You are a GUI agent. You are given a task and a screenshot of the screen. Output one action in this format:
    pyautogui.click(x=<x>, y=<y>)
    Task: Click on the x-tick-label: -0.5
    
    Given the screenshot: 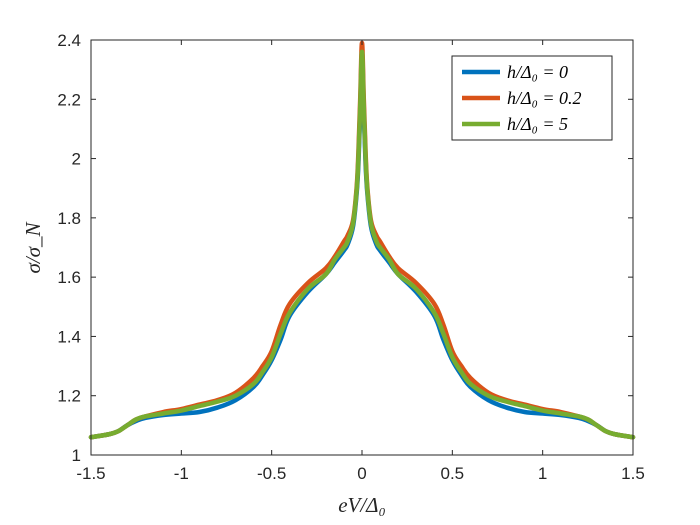 What is the action you would take?
    pyautogui.click(x=271, y=473)
    